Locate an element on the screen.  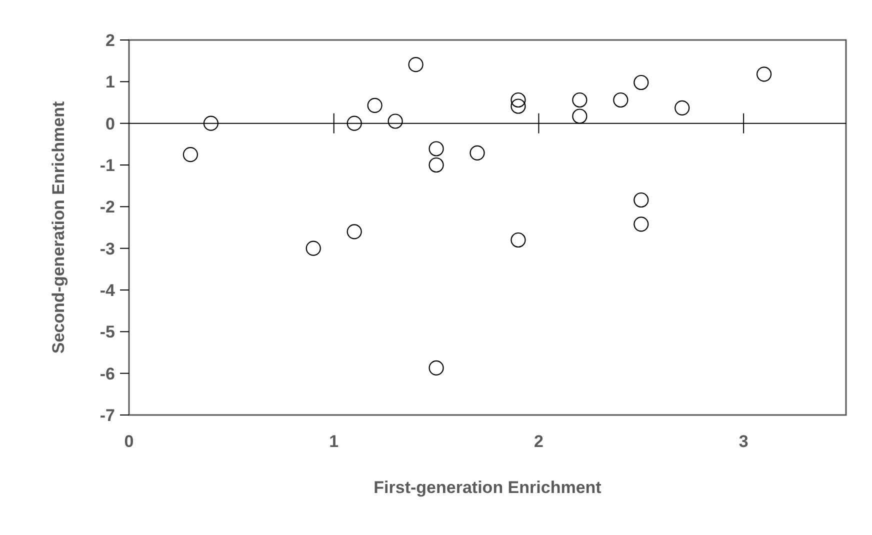
x-tick-label: 0 is located at coordinates (129, 441).